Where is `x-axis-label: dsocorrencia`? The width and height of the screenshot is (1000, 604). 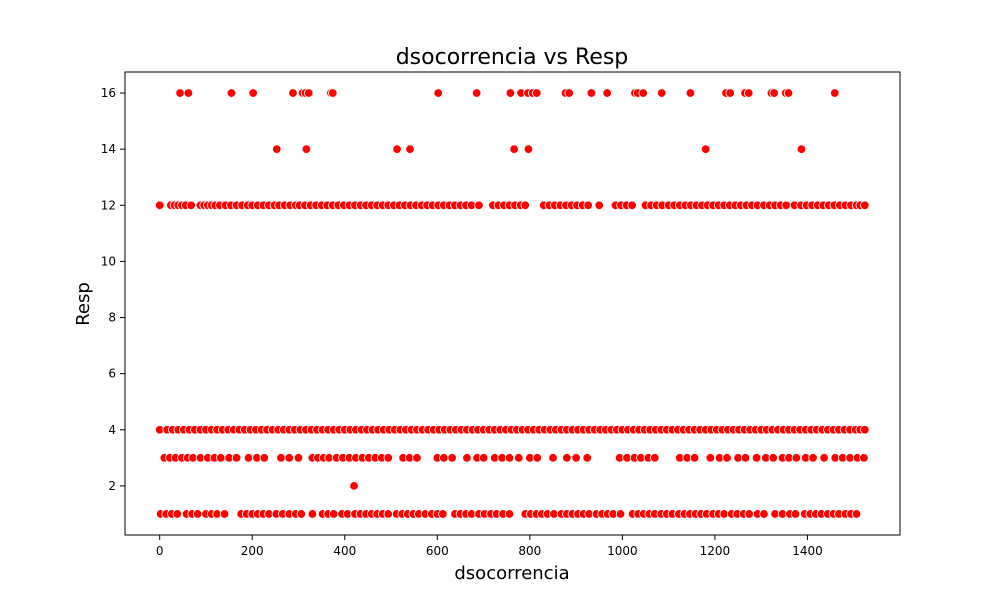 x-axis-label: dsocorrencia is located at coordinates (511, 573).